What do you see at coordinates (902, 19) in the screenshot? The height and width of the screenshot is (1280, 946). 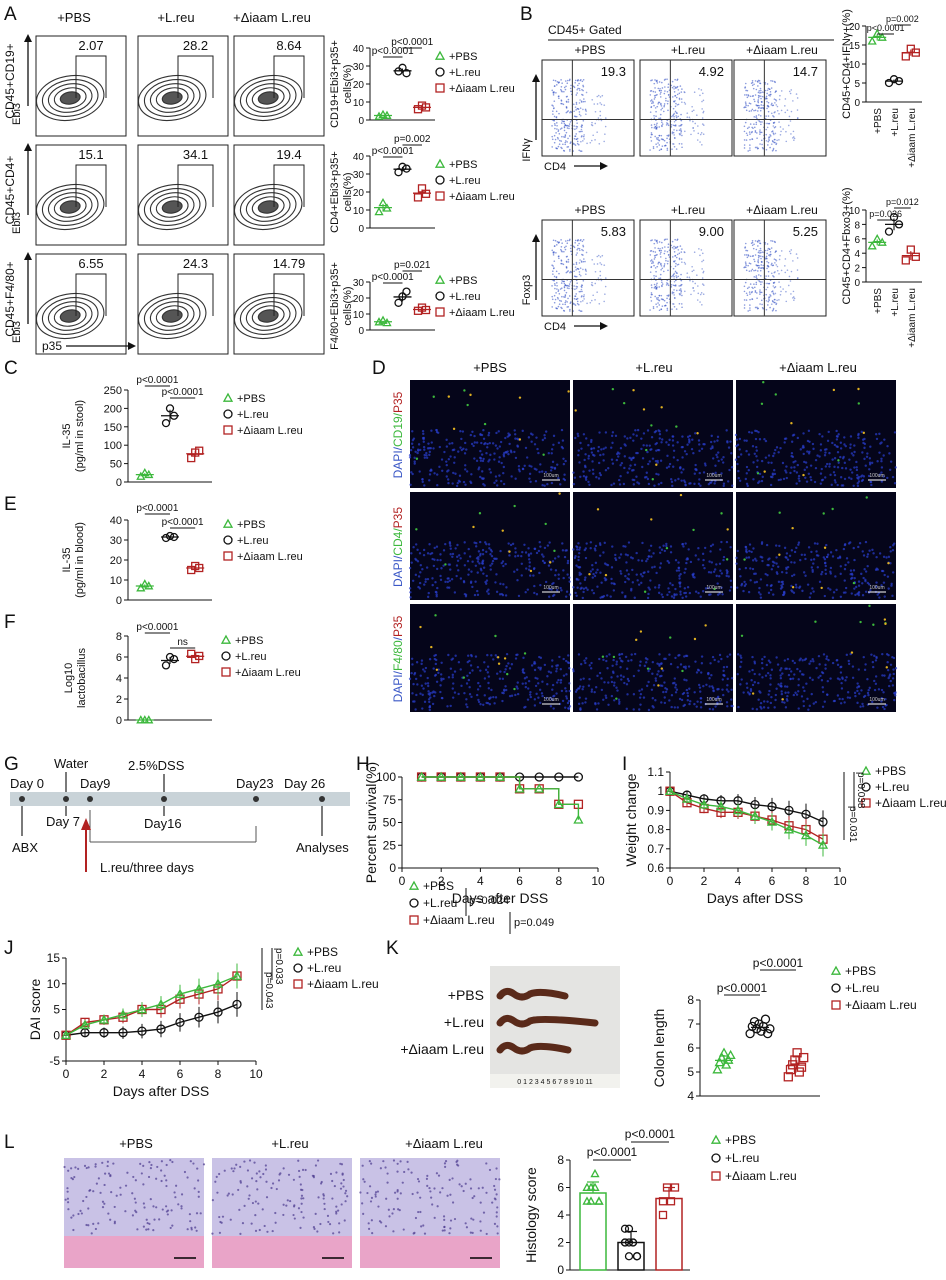 I see `significance-label: p=0.002` at bounding box center [902, 19].